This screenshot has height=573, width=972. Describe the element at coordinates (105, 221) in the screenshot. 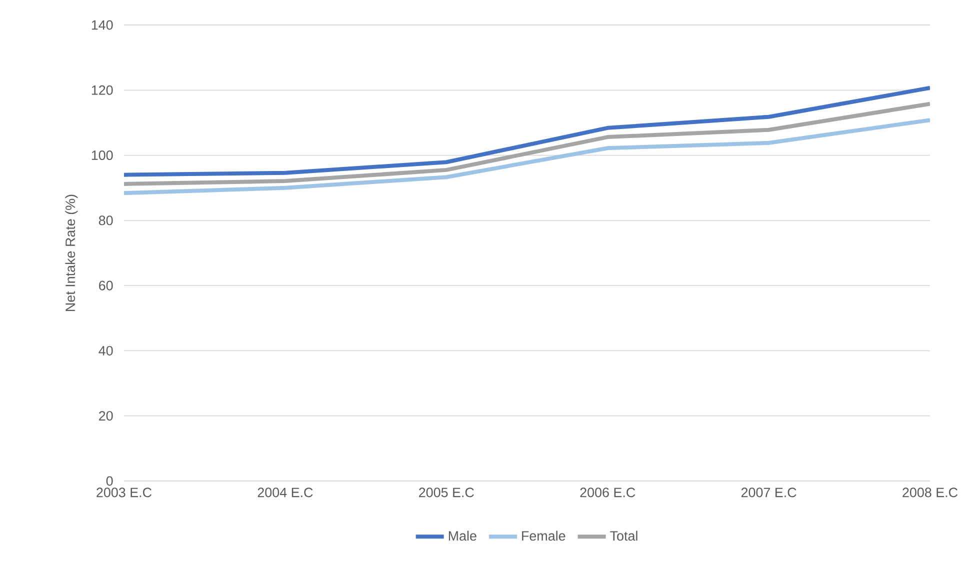

I see `y-tick-label: 80` at that location.